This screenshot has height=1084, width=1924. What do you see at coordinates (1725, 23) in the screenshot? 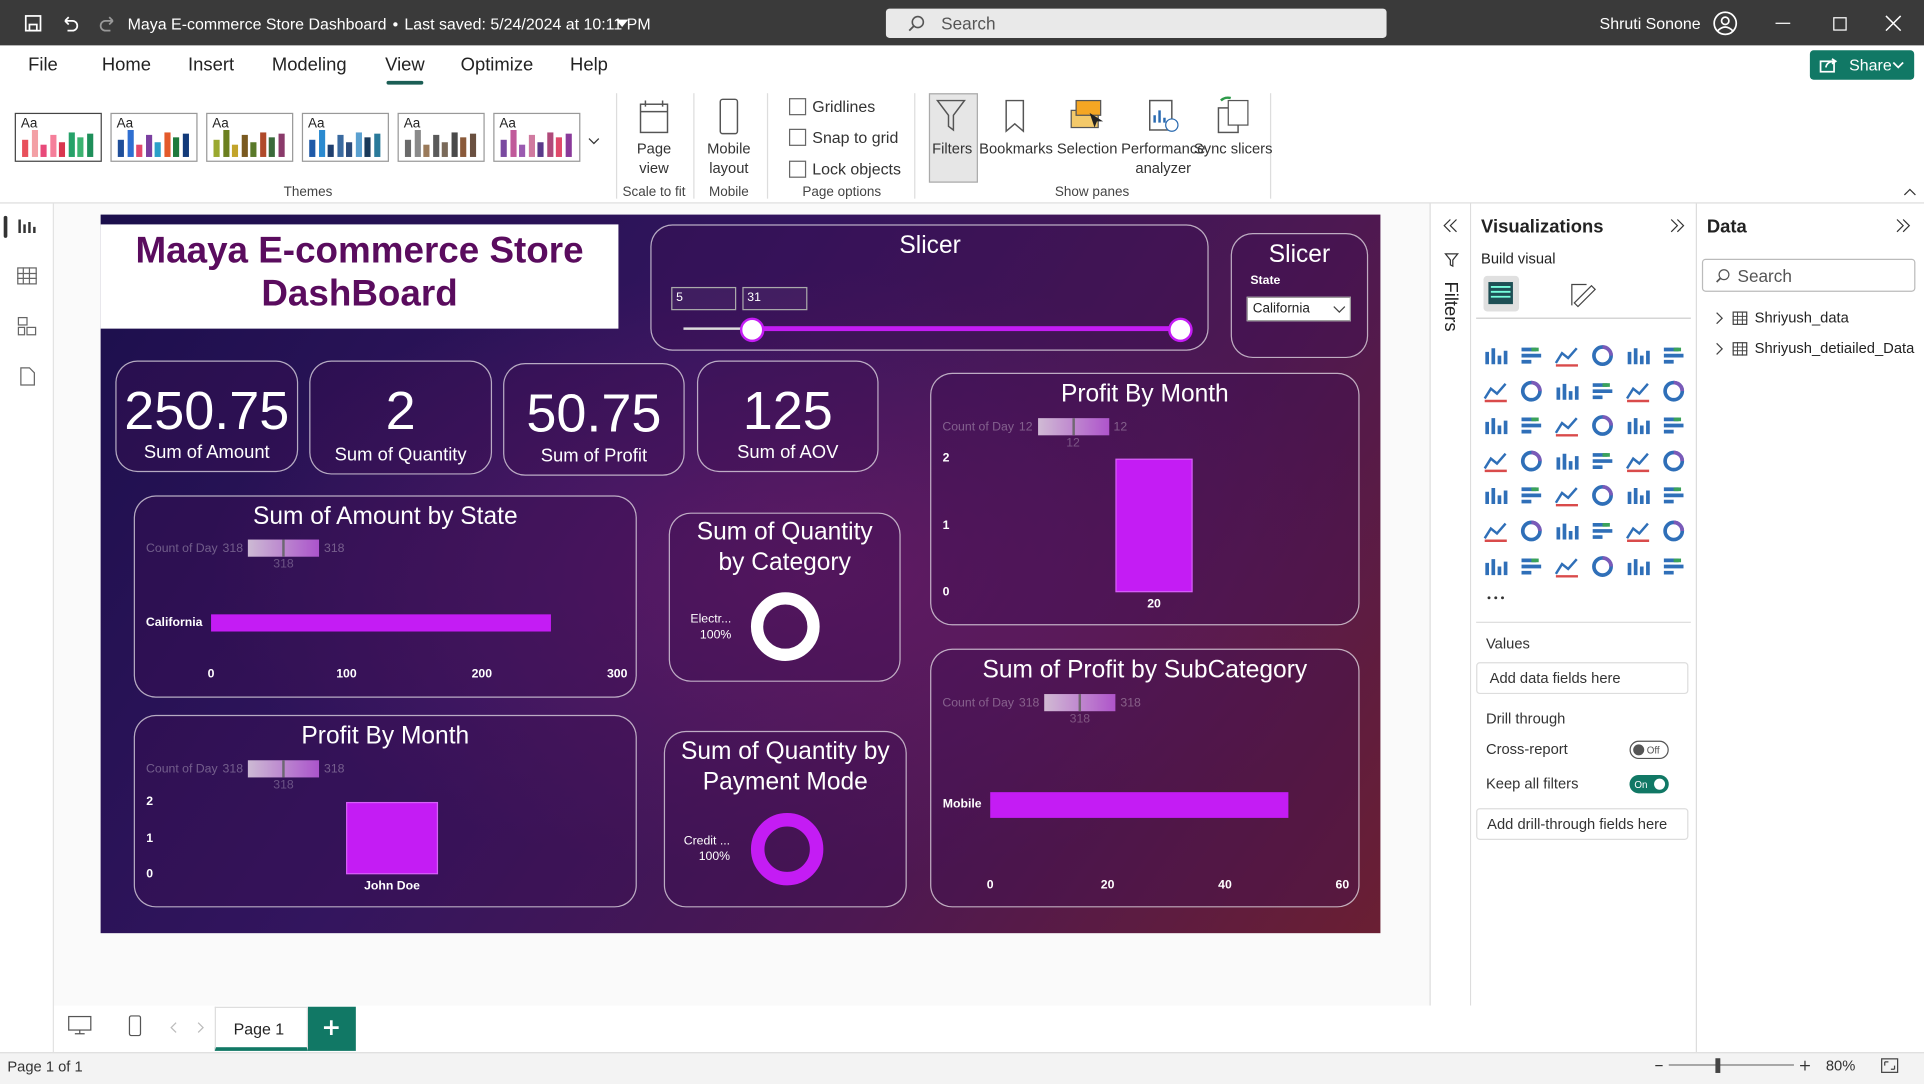
I see `user-avatar` at bounding box center [1725, 23].